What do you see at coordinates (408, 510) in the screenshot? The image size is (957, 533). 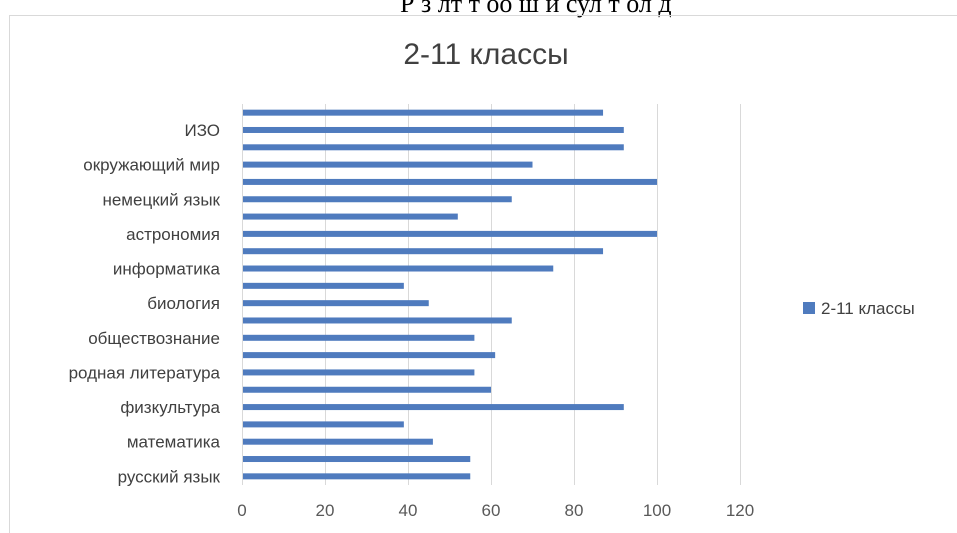 I see `x-tick-label: 40` at bounding box center [408, 510].